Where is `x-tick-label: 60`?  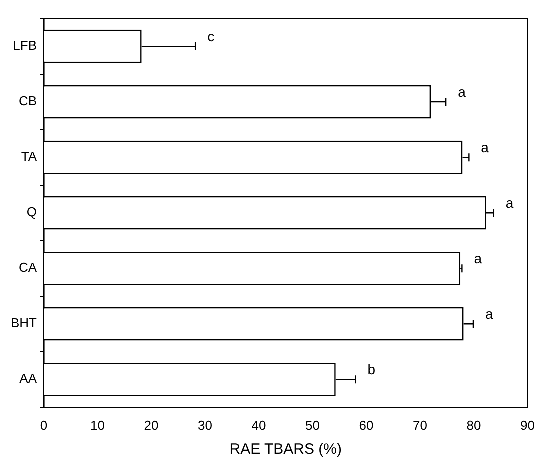
x-tick-label: 60 is located at coordinates (366, 425).